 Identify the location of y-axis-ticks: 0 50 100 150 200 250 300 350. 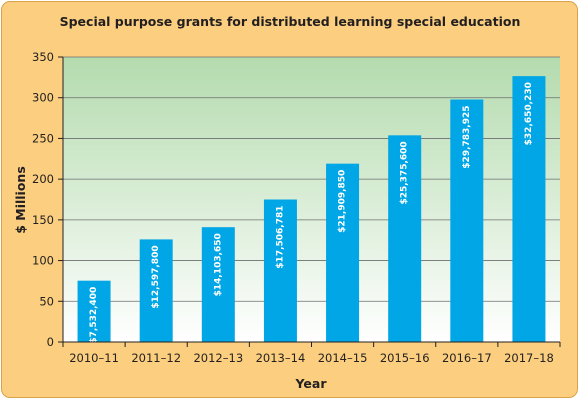
(47, 199).